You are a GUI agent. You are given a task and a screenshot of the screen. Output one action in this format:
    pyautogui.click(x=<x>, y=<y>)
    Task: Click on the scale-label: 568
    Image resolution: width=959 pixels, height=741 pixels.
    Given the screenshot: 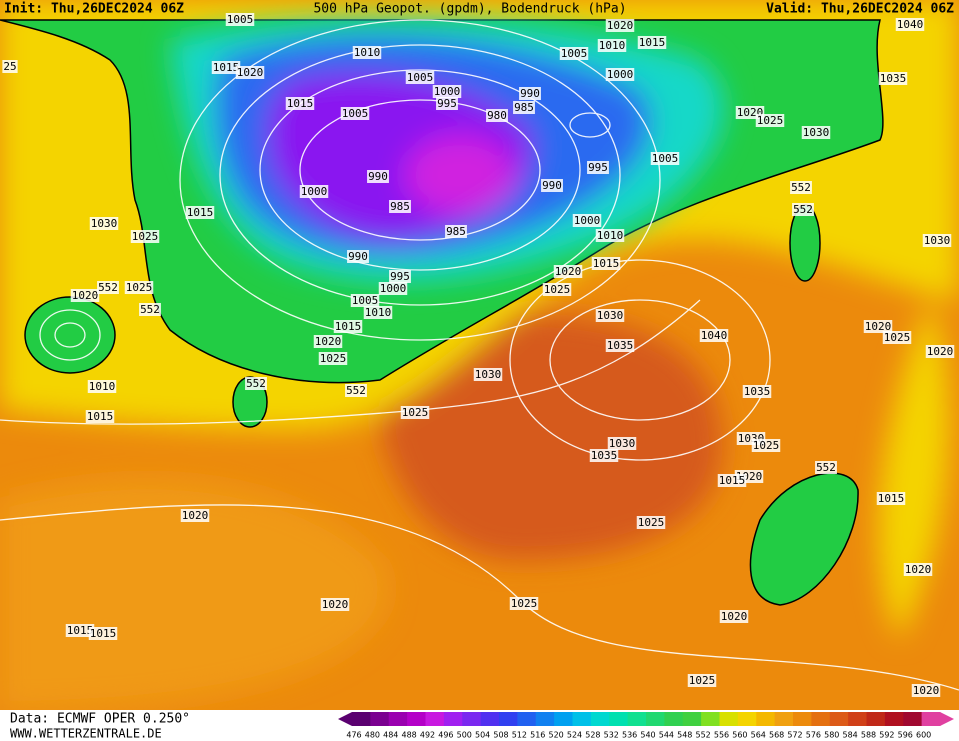 What is the action you would take?
    pyautogui.click(x=776, y=735)
    